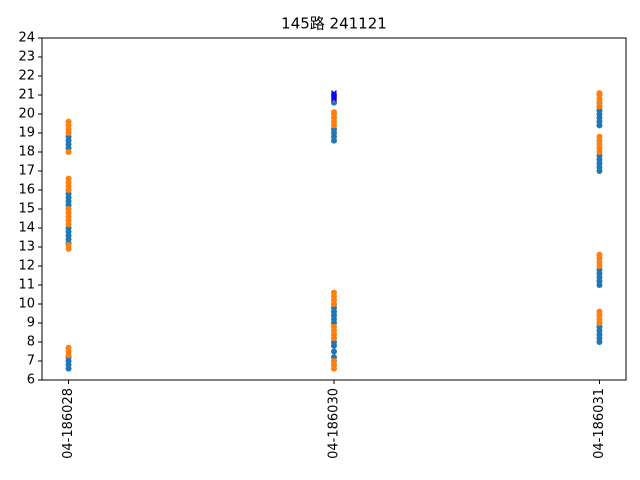 This screenshot has height=480, width=640. Describe the element at coordinates (26, 171) in the screenshot. I see `y-tick-label: 17` at that location.